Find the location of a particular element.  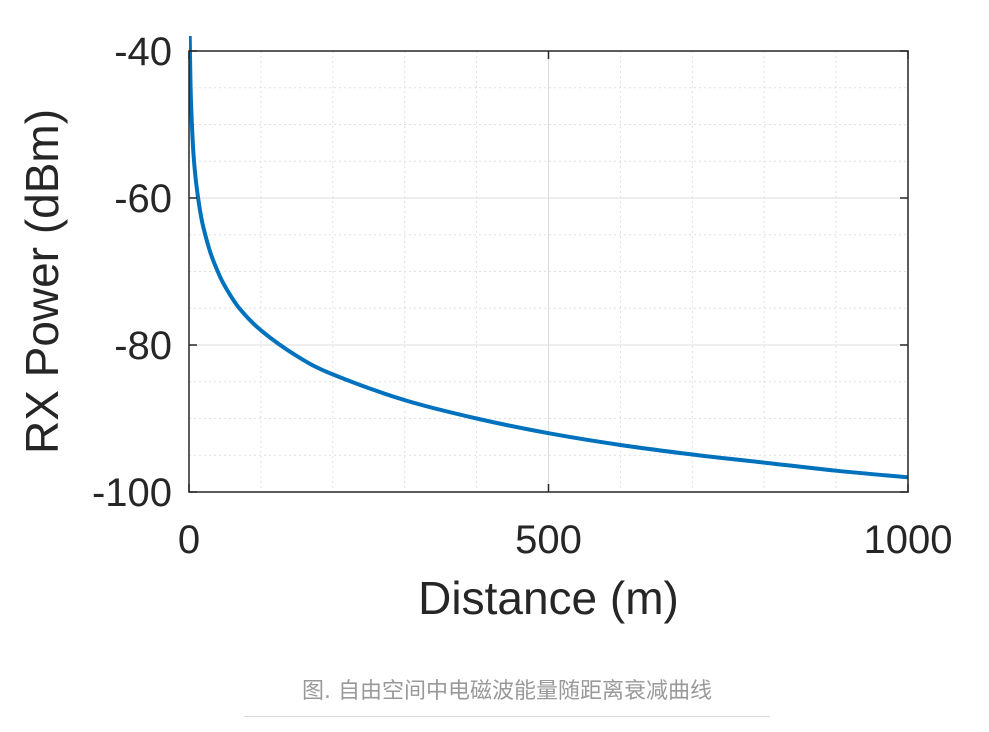

y-tick-label: -100 is located at coordinates (132, 493).